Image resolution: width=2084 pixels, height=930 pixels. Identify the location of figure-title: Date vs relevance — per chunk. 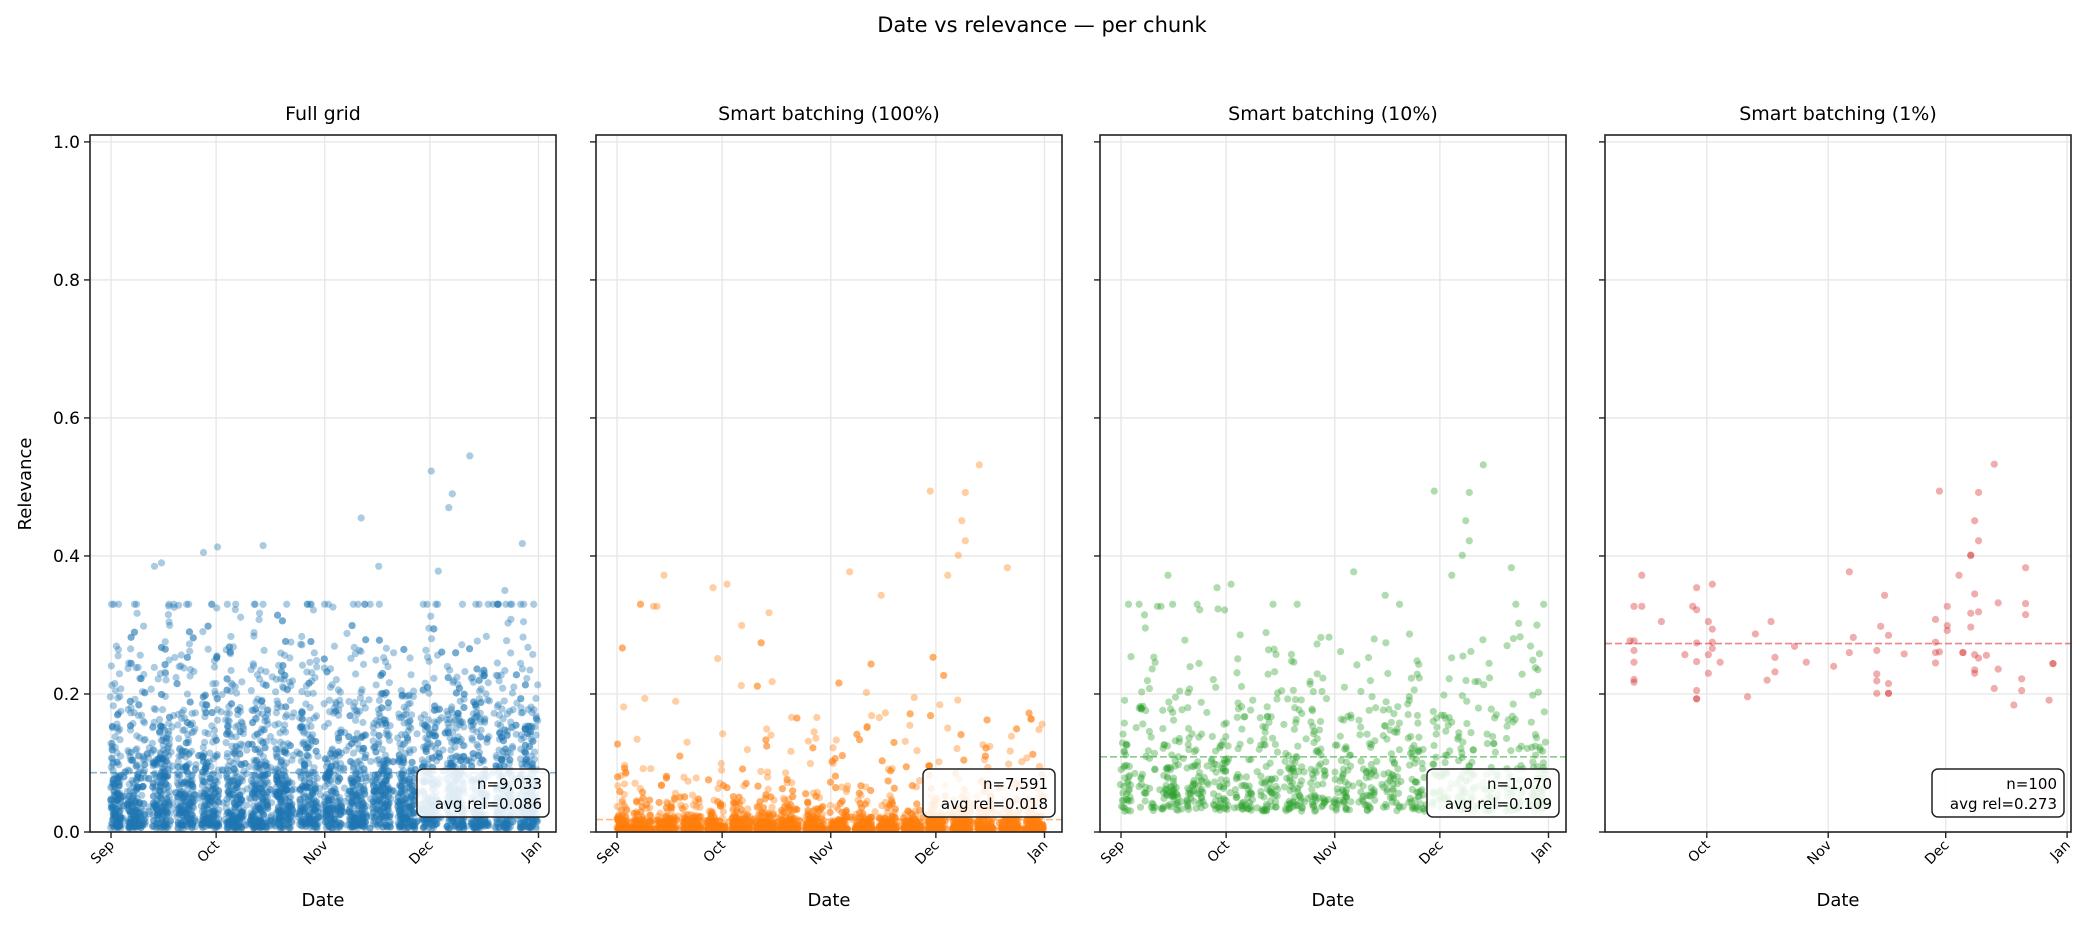
(1042, 25).